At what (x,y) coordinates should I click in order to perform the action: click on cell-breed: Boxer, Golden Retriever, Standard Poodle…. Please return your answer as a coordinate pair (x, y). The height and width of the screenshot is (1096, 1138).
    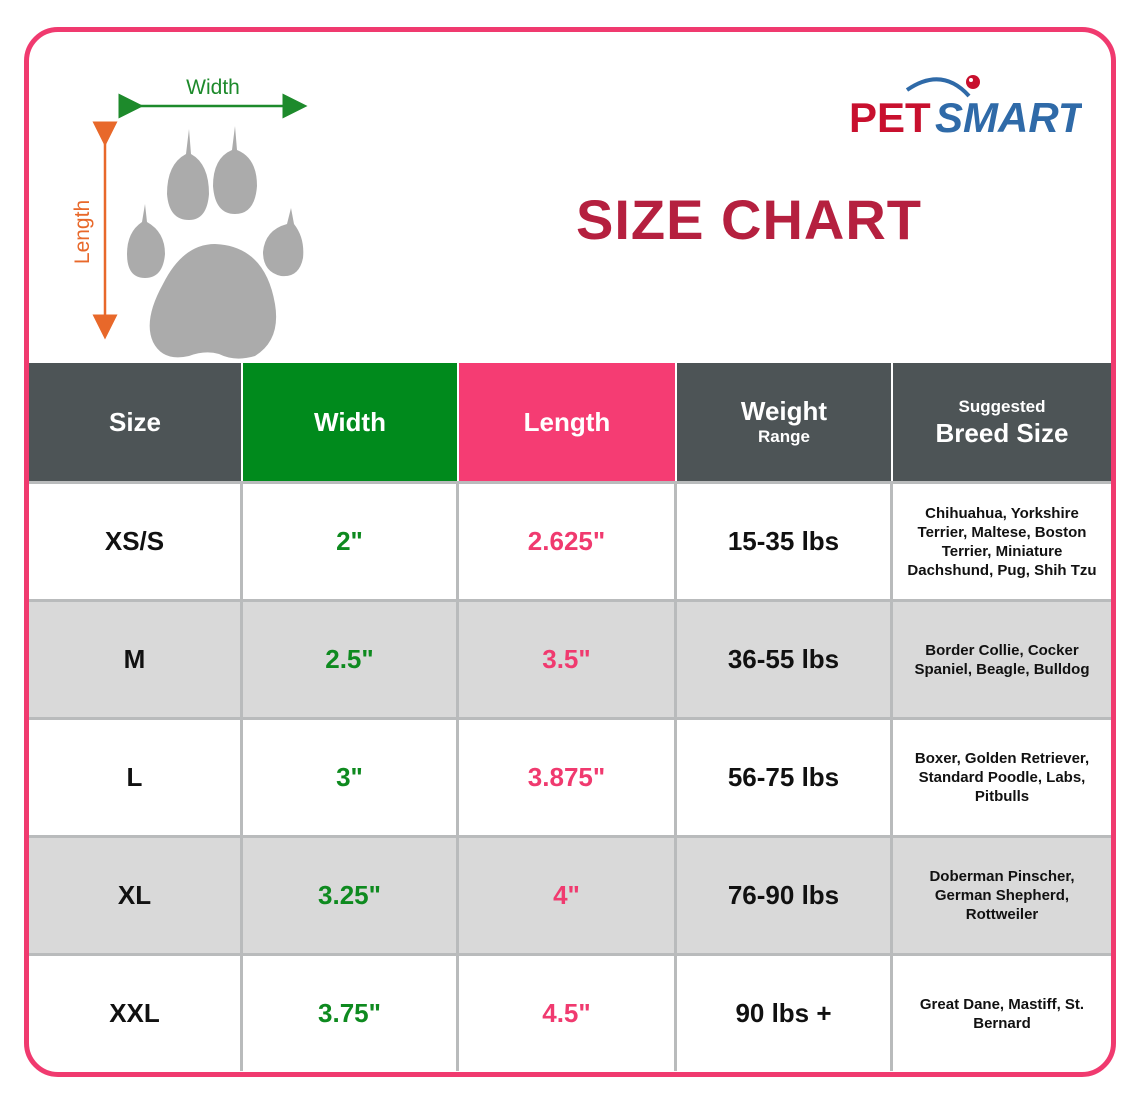
    Looking at the image, I should click on (1002, 777).